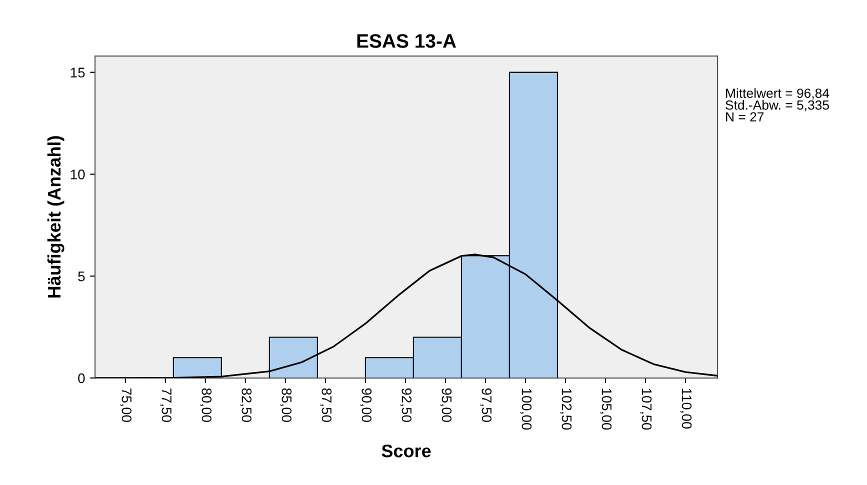  I want to click on x-tick-label: 85,00, so click(286, 405).